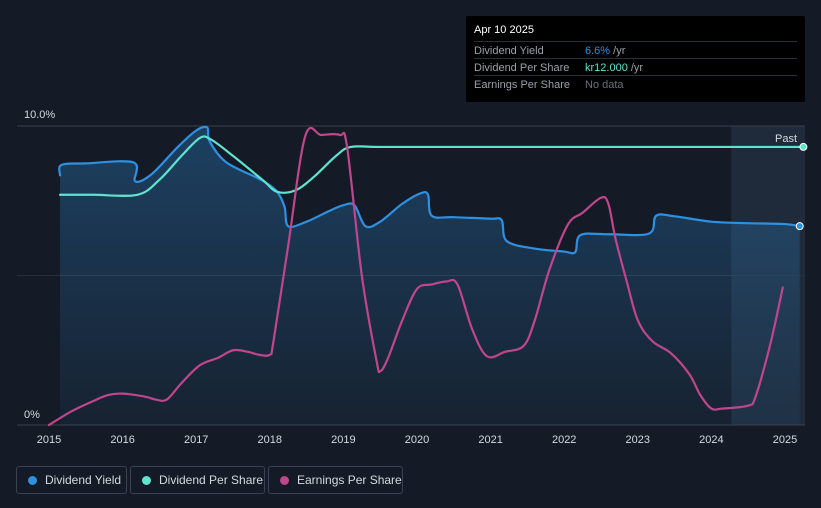  Describe the element at coordinates (803, 146) in the screenshot. I see `dividend-per-share-end-marker` at that location.